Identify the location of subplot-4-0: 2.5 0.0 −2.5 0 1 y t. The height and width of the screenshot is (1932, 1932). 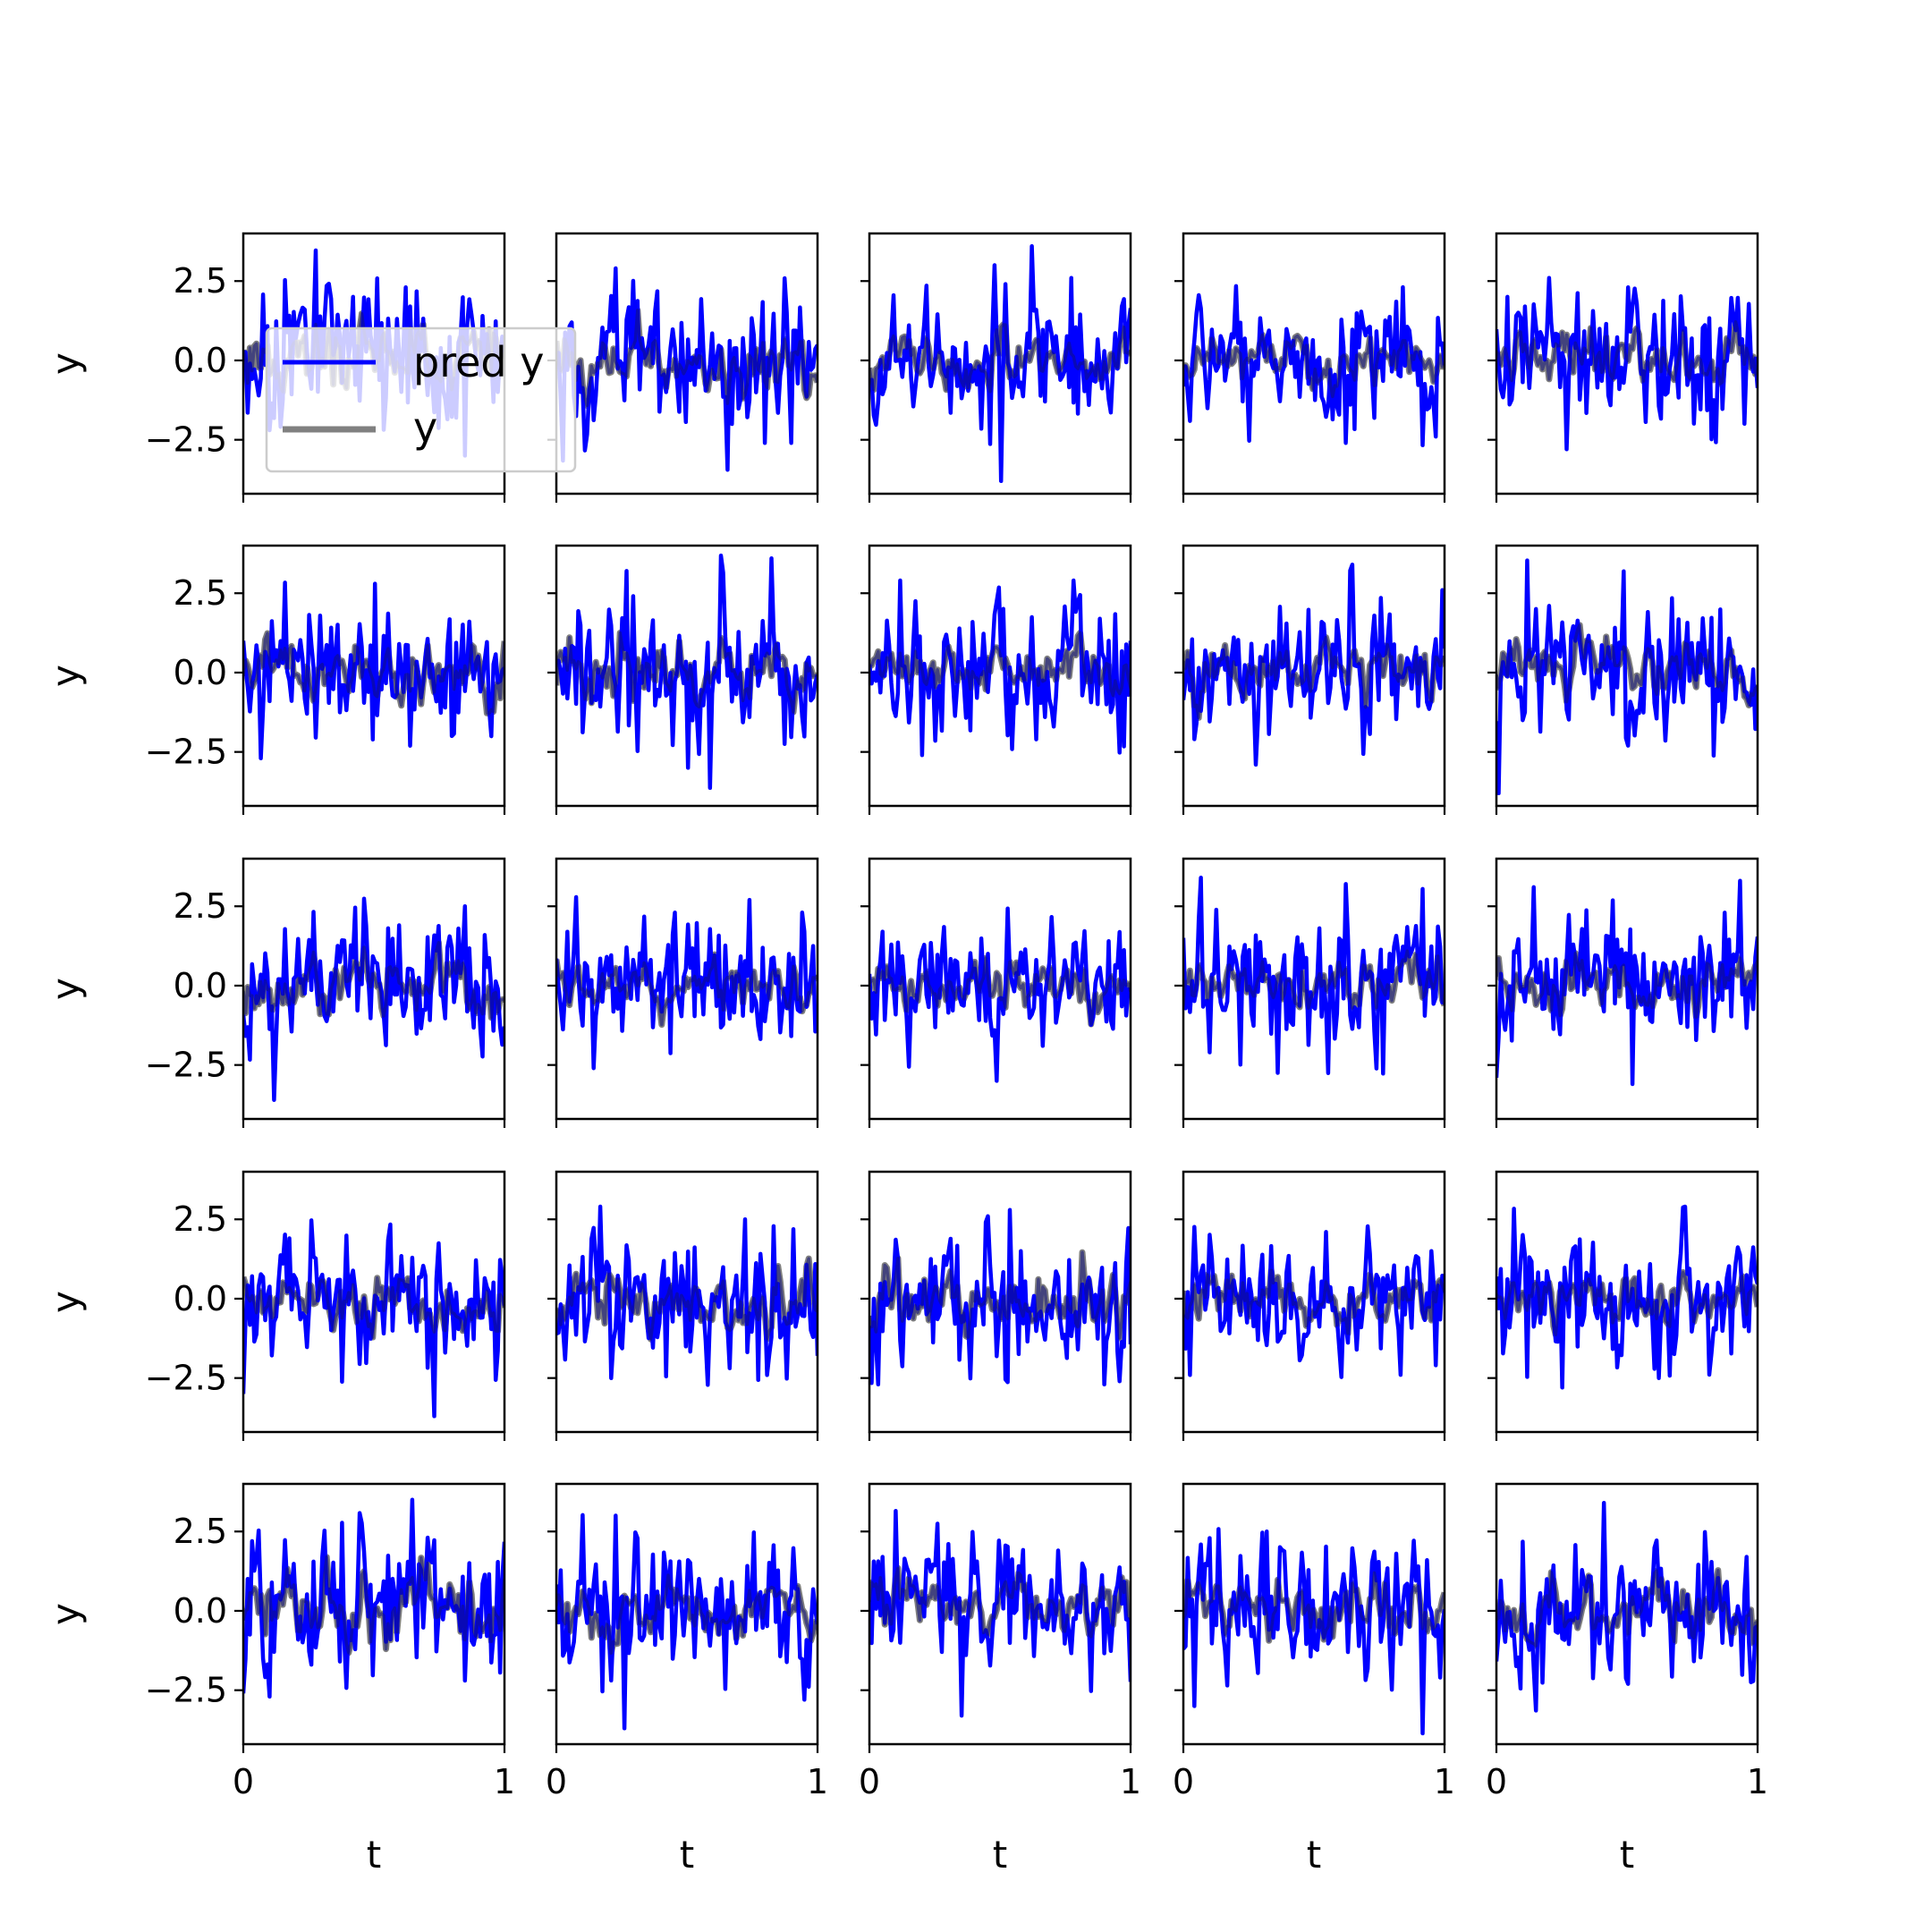
(279, 1679).